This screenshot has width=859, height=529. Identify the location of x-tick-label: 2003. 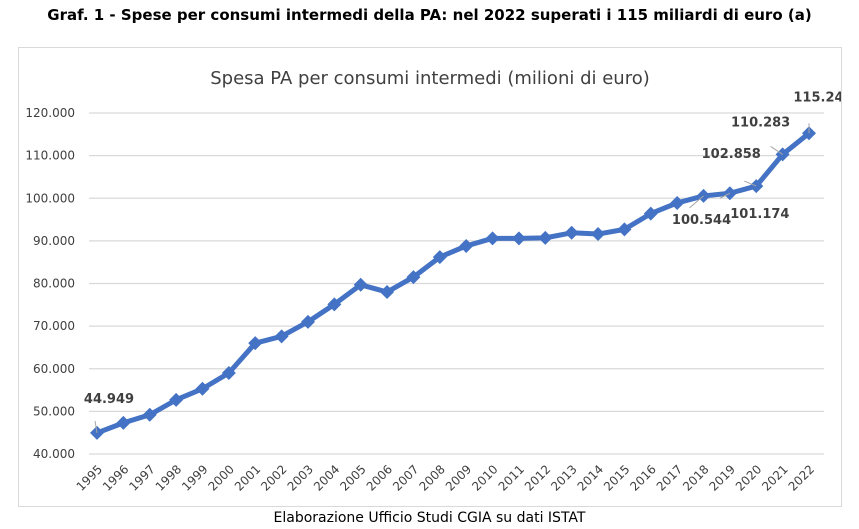
(300, 477).